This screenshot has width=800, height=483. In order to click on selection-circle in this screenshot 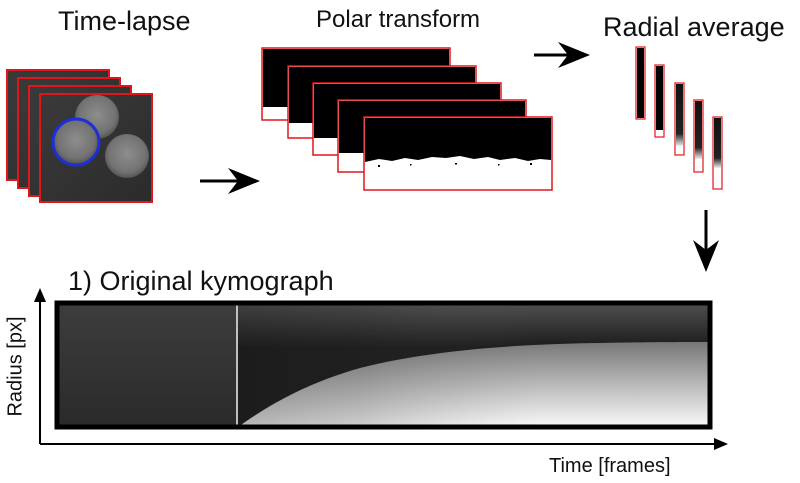, I will do `click(76, 142)`.